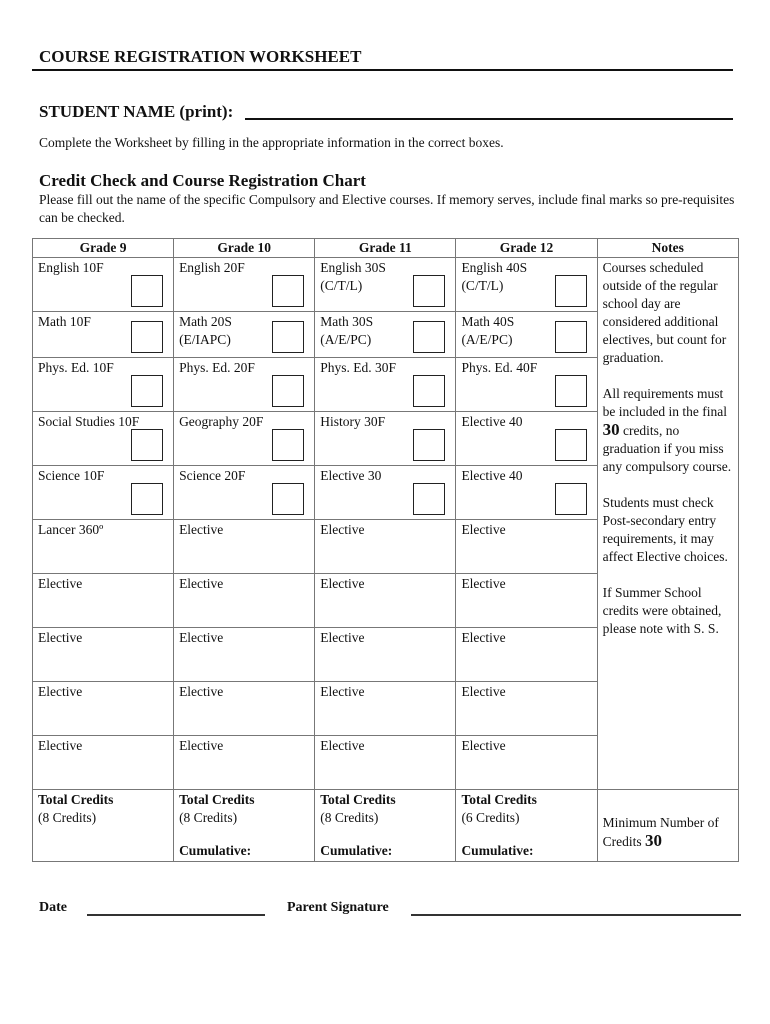 Image resolution: width=770 pixels, height=1024 pixels. What do you see at coordinates (103, 438) in the screenshot?
I see `course-cell: Social Studies 10F` at bounding box center [103, 438].